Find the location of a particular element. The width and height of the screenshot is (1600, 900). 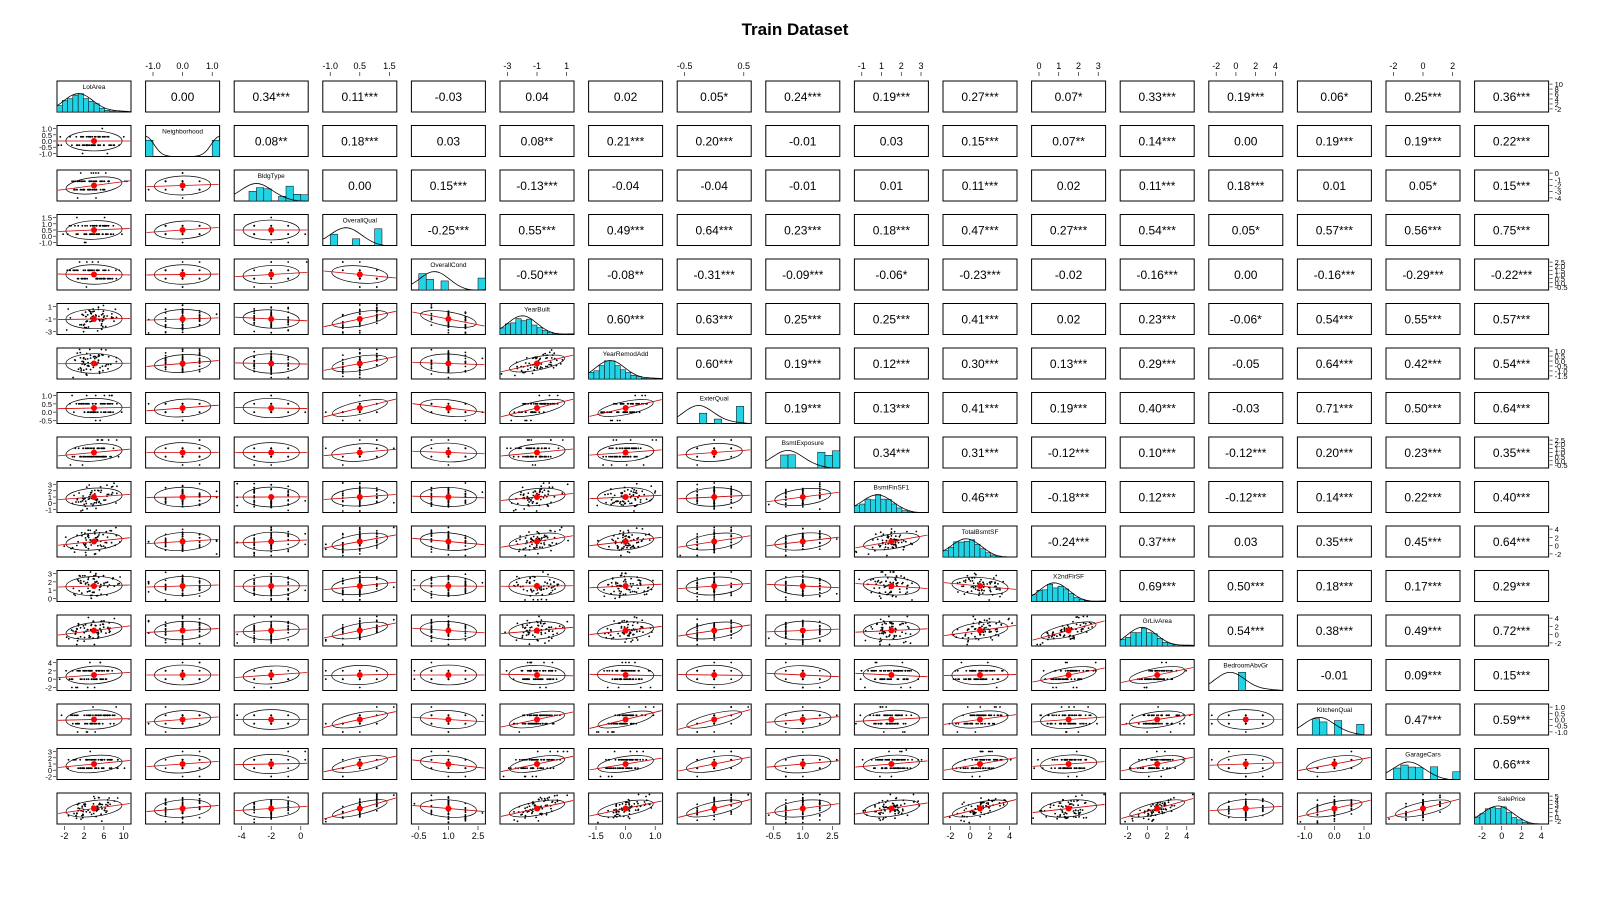

panel-4-9: -0.06* is located at coordinates (891, 274).